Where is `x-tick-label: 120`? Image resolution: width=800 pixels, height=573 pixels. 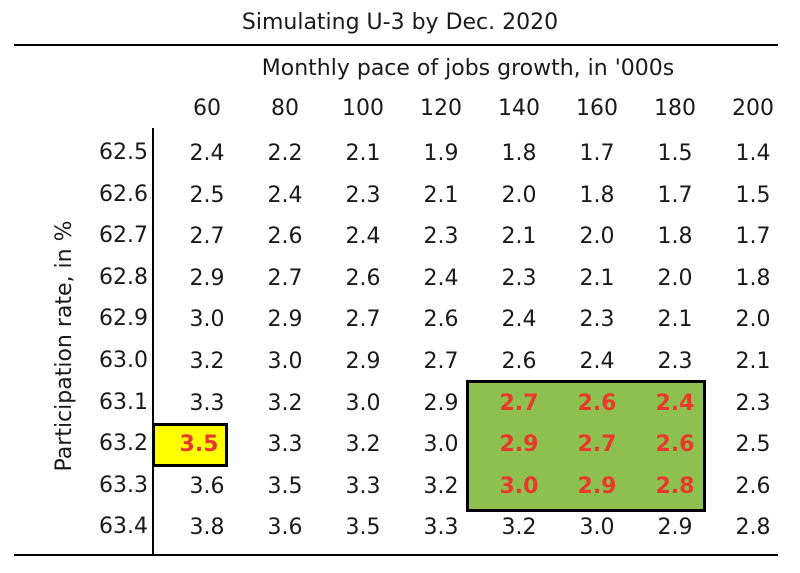
x-tick-label: 120 is located at coordinates (441, 108).